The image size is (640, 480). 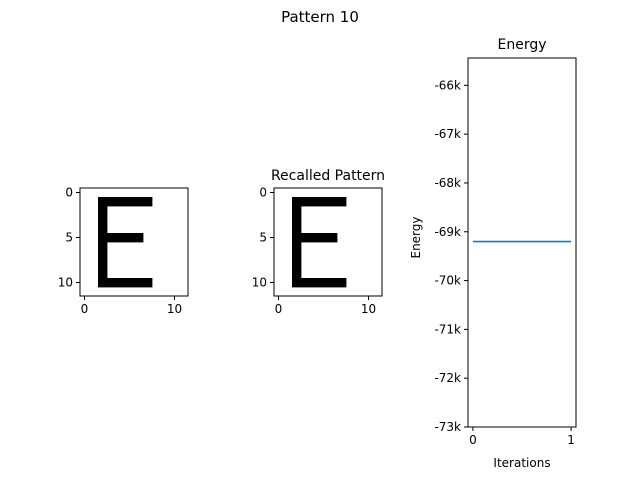 I want to click on plot-frame, so click(x=522, y=242).